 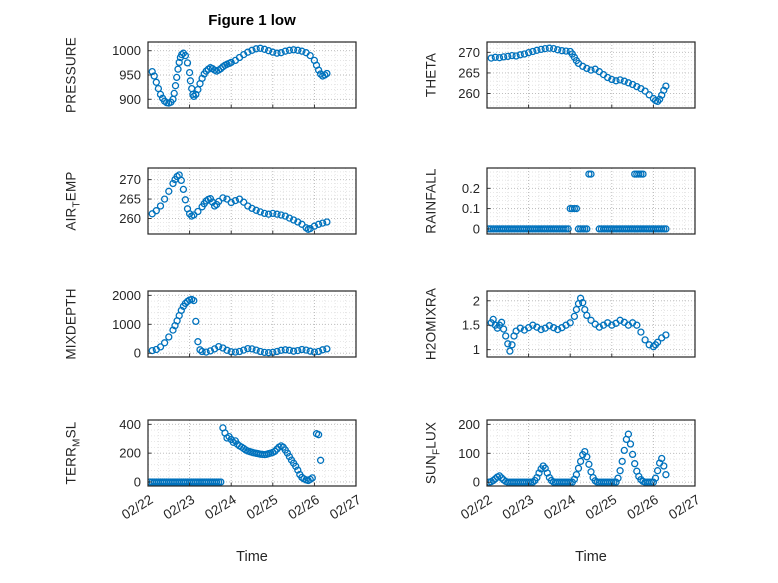 I want to click on y-tick-label: 1.5, so click(x=471, y=325).